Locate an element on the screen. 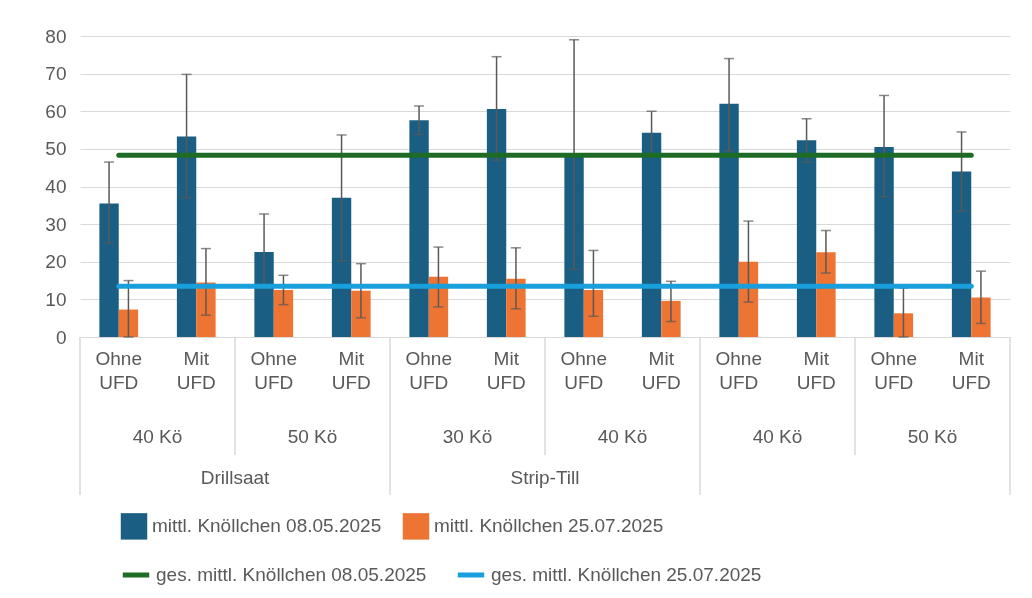 The width and height of the screenshot is (1032, 598). text: Strip-Till is located at coordinates (545, 477).